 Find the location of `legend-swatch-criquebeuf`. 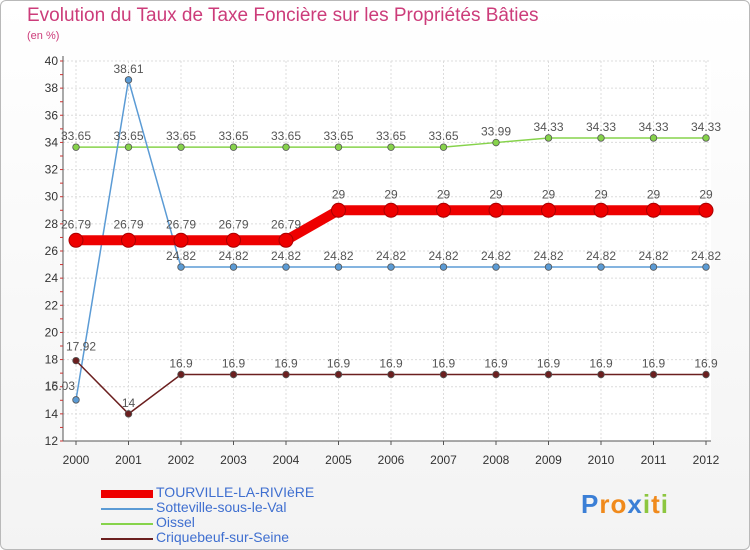

legend-swatch-criquebeuf is located at coordinates (127, 539).